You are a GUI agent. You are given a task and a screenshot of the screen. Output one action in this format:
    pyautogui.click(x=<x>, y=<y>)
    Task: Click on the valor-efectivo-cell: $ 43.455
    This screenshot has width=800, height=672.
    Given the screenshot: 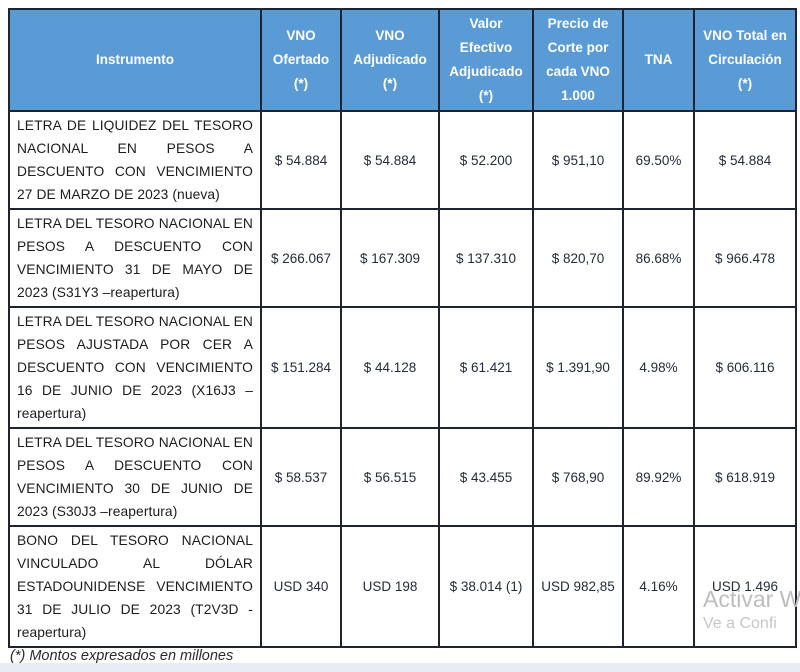 What is the action you would take?
    pyautogui.click(x=486, y=477)
    